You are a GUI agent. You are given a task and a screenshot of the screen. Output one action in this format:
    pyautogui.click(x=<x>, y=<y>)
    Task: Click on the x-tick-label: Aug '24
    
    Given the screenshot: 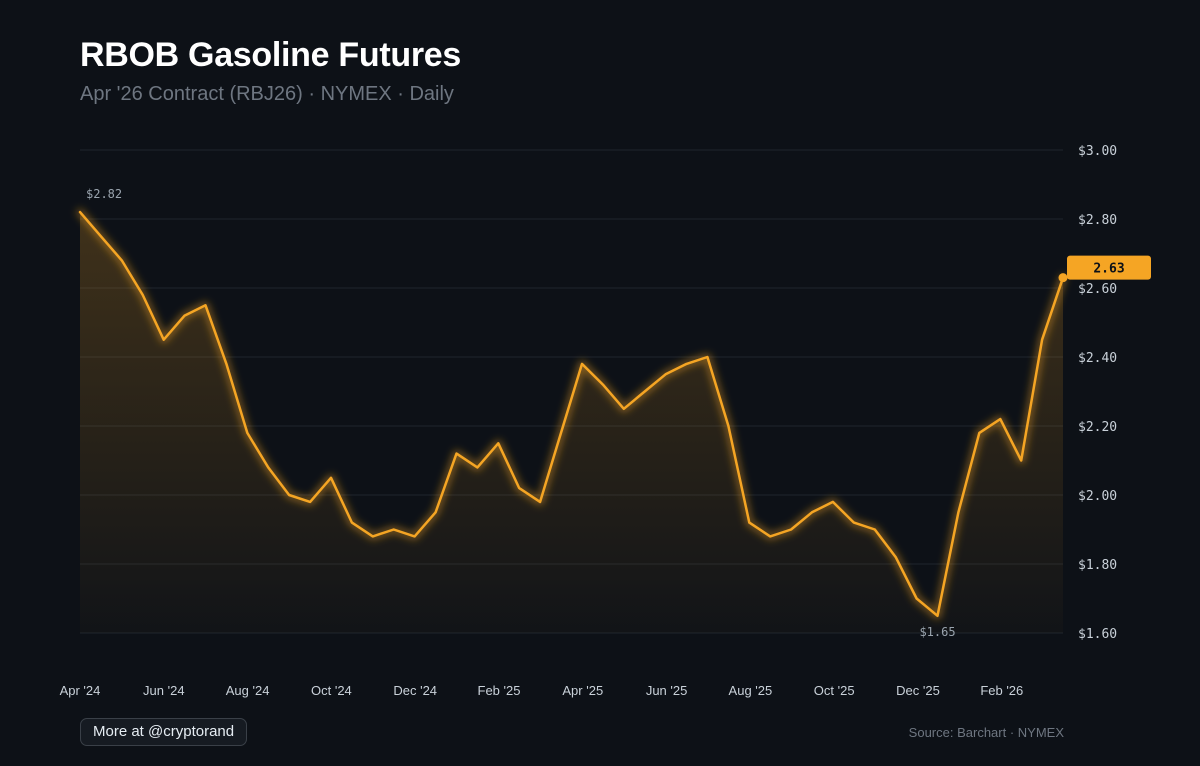 What is the action you would take?
    pyautogui.click(x=248, y=690)
    